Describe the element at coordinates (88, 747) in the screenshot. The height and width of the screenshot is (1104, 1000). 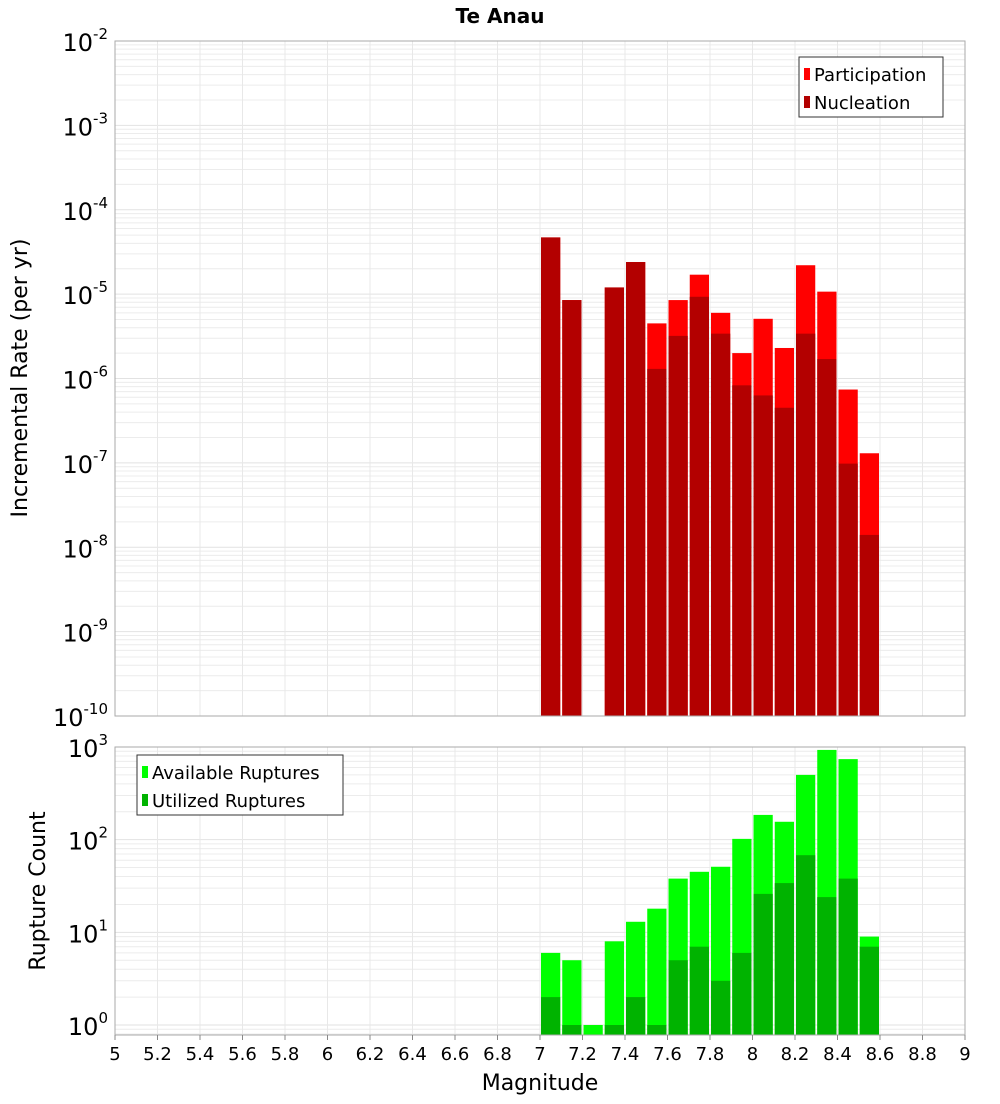
I see `y-tick-label: 10³` at that location.